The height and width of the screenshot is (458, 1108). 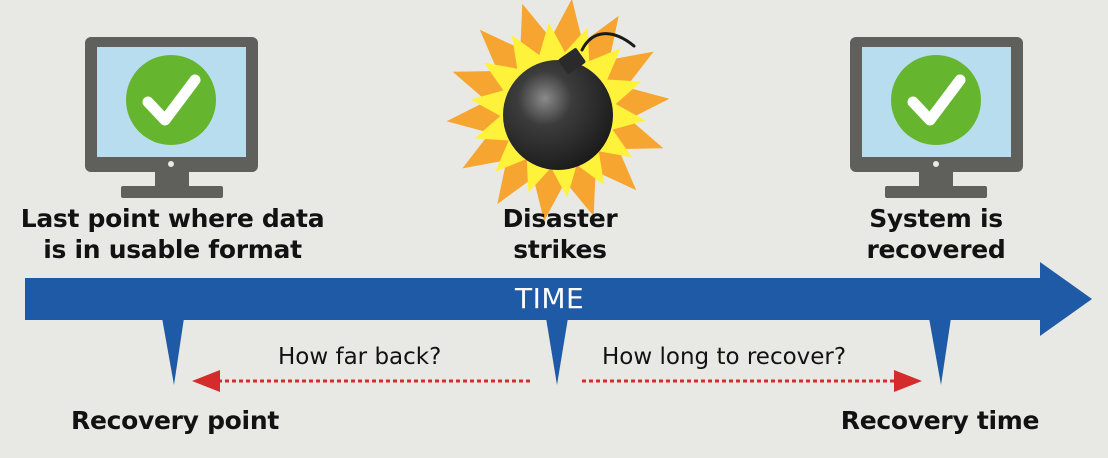 I want to click on right-monitor-icon, so click(x=936, y=117).